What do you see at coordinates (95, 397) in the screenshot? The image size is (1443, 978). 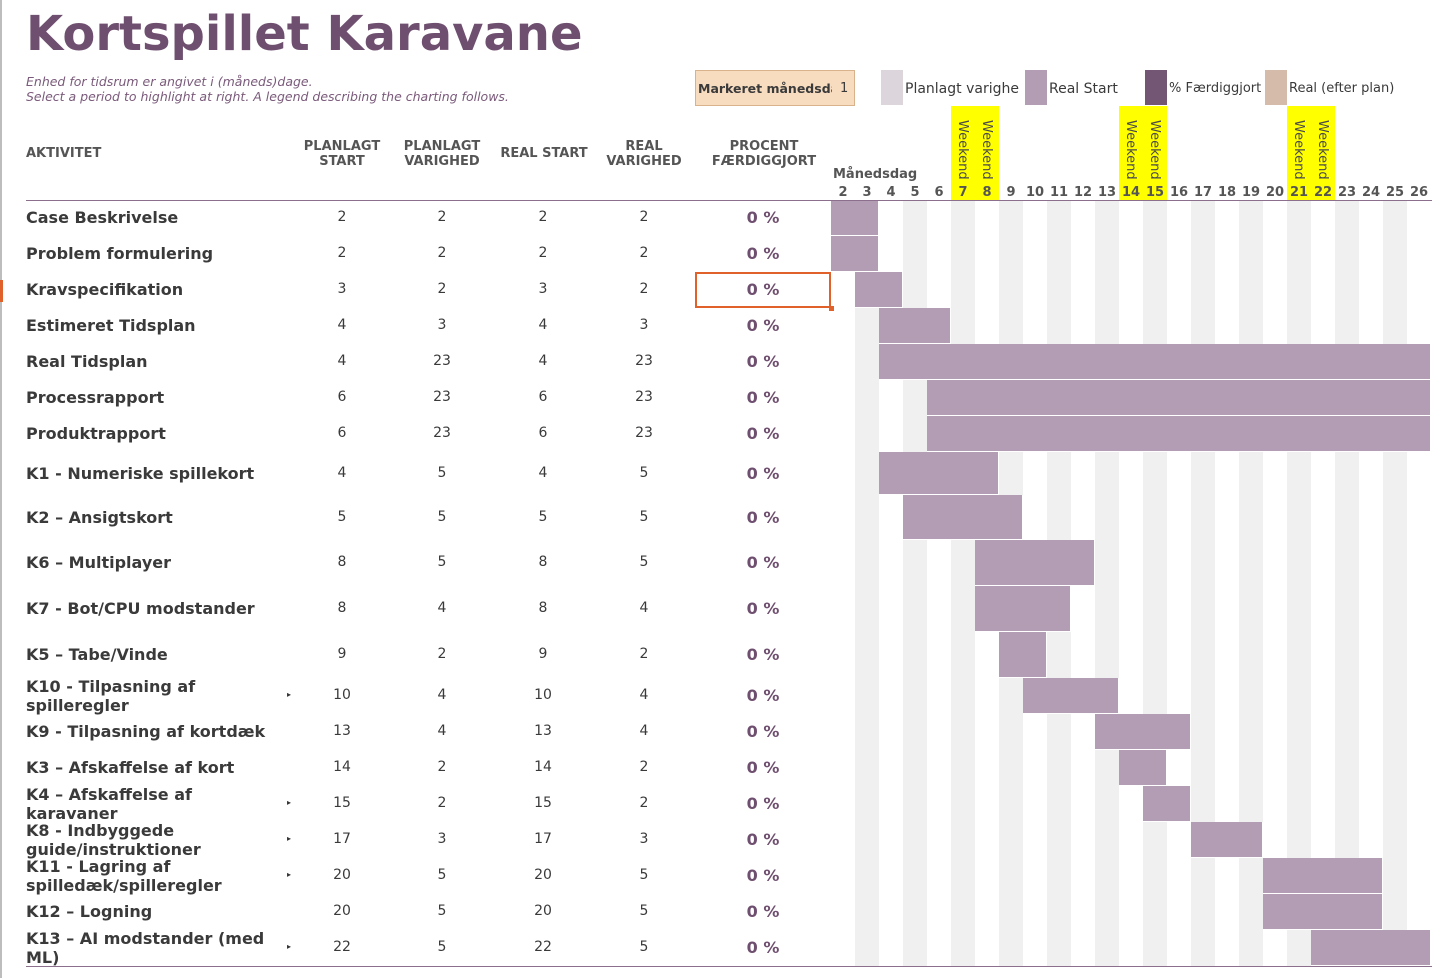 I see `activity-name: Processrapport` at bounding box center [95, 397].